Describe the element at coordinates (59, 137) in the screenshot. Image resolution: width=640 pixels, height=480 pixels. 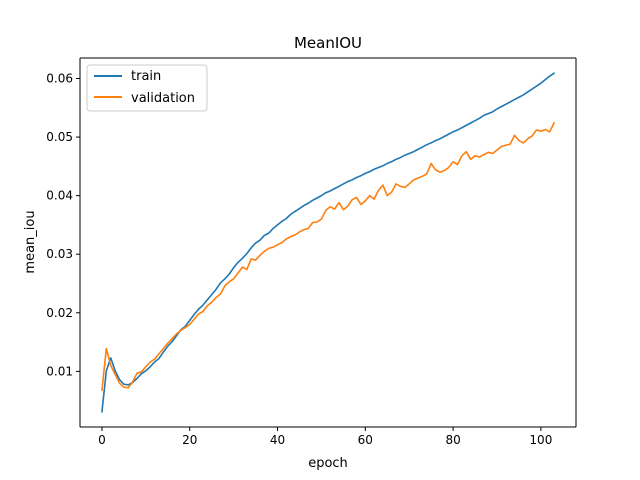
I see `y-tick-label: 0.05` at that location.